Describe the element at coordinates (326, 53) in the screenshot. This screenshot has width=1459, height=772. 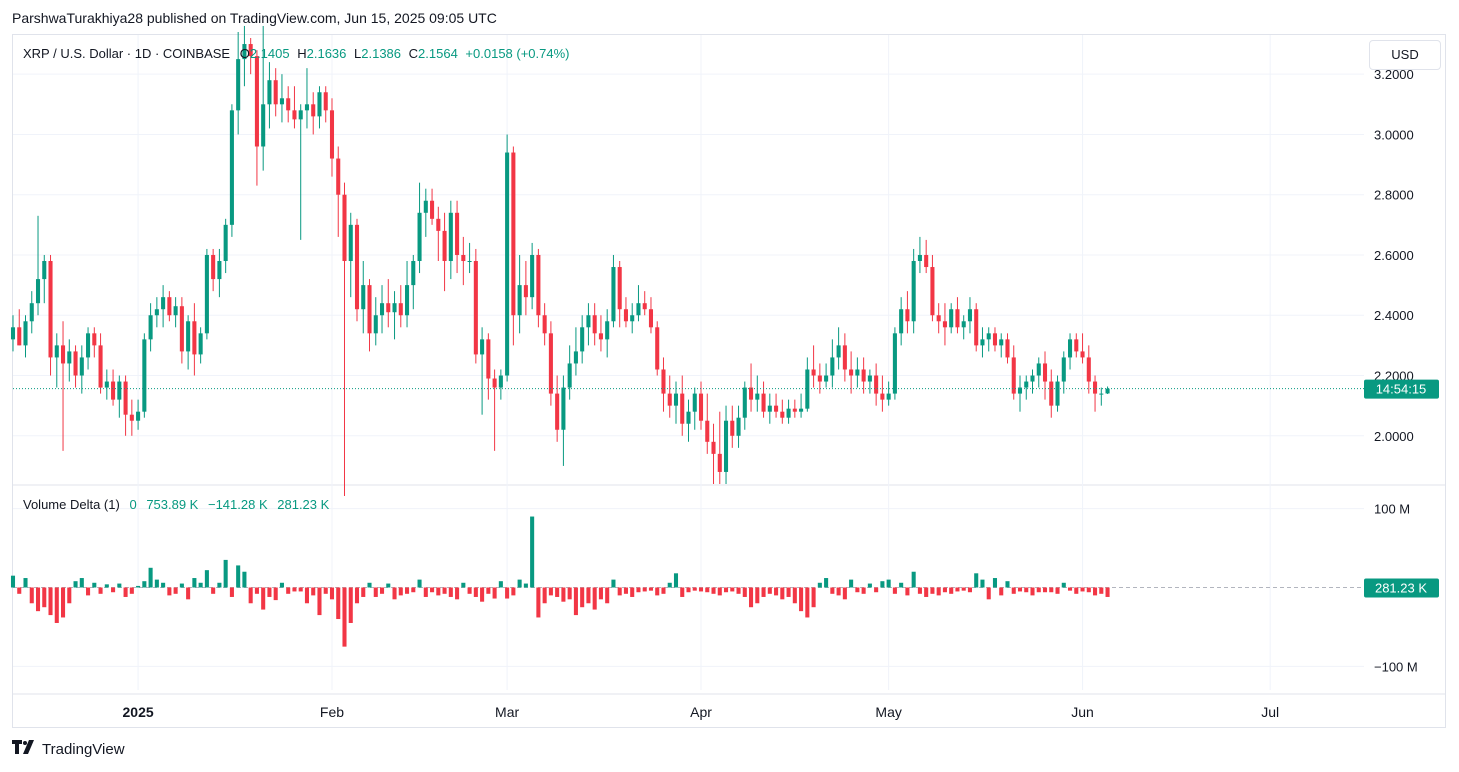
I see `high-value: 2.1636` at that location.